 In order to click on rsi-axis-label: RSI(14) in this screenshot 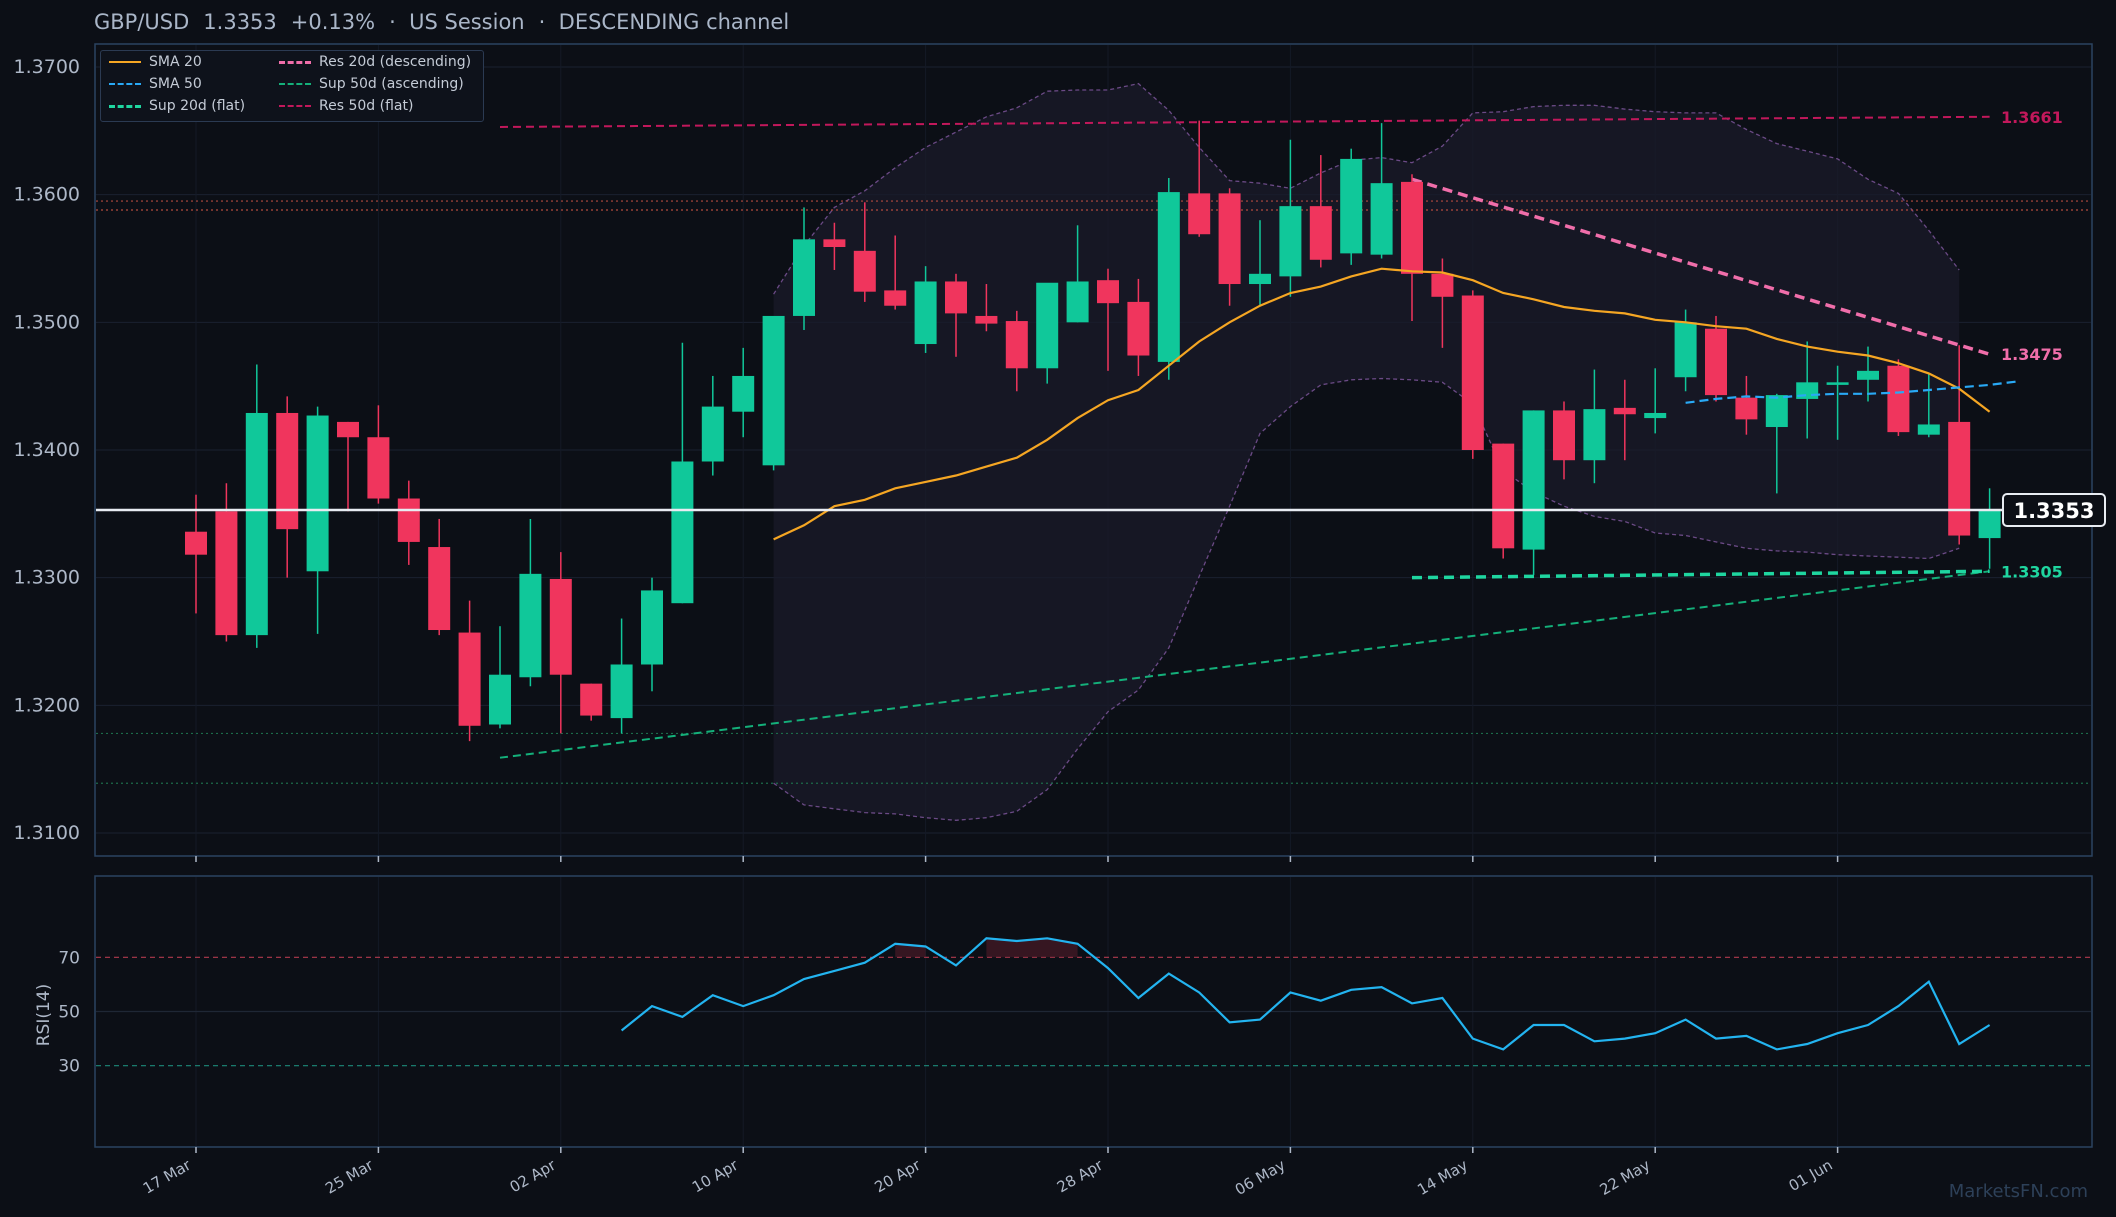, I will do `click(44, 1015)`.